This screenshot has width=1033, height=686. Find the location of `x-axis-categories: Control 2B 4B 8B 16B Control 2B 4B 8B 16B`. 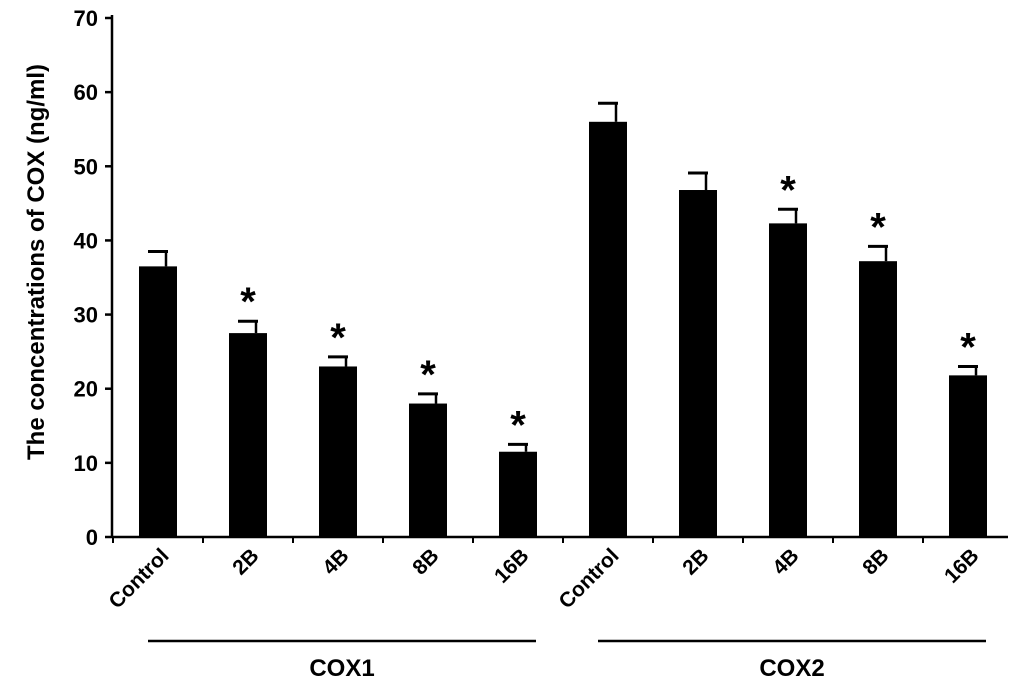

x-axis-categories: Control 2B 4B 8B 16B Control 2B 4B 8B 16B is located at coordinates (544, 575).